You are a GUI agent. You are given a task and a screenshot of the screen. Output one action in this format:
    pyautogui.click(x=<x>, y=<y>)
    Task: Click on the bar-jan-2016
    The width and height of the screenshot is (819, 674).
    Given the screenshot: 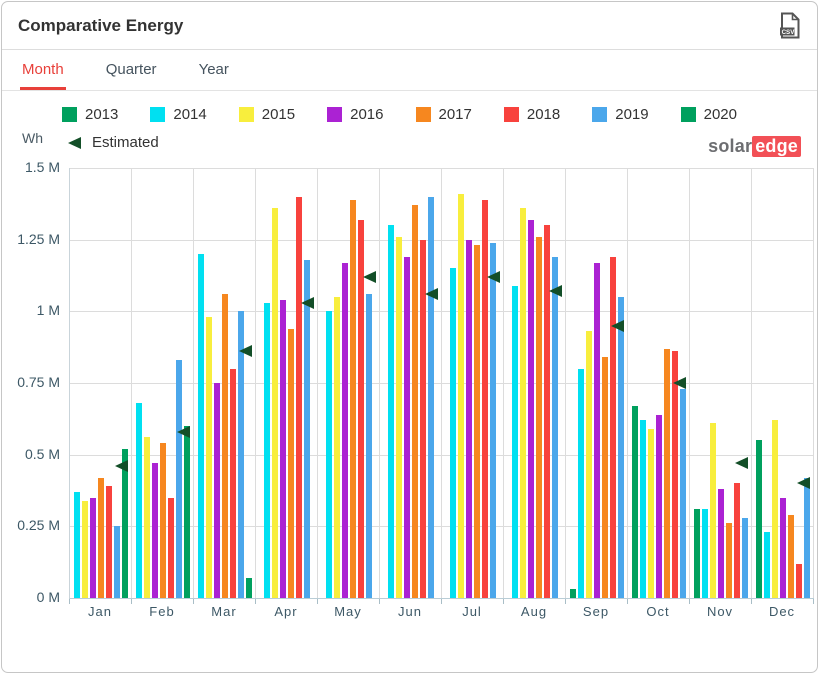 What is the action you would take?
    pyautogui.click(x=93, y=547)
    